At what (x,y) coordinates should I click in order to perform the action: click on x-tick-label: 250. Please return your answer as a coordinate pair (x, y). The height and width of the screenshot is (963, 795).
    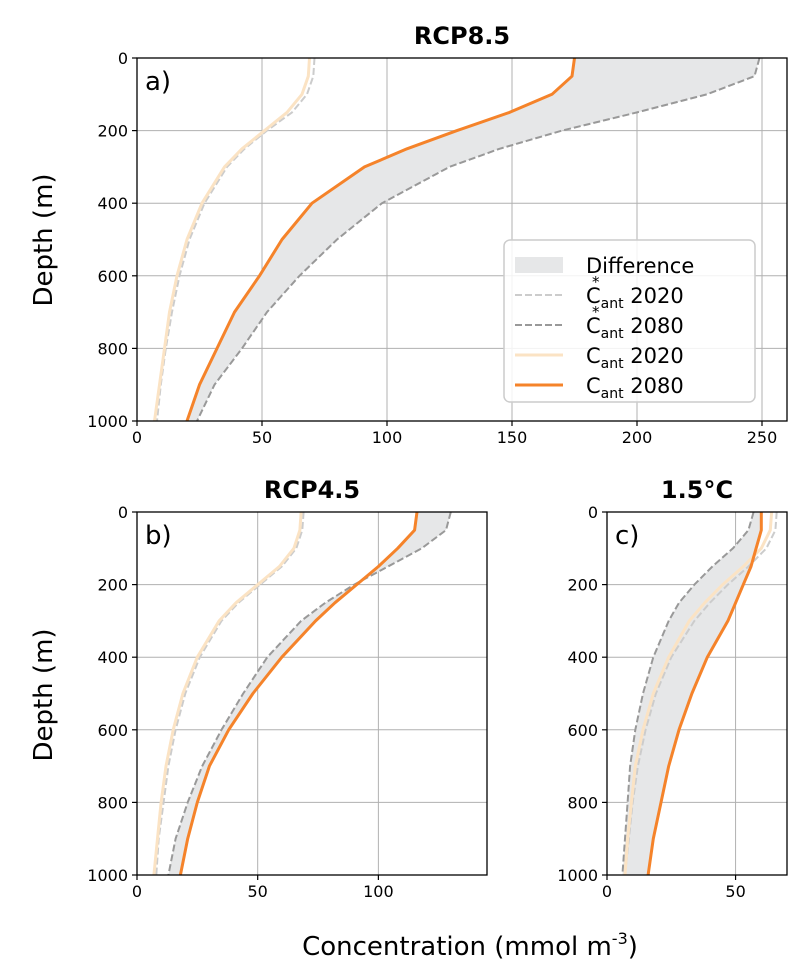
    Looking at the image, I should click on (762, 437).